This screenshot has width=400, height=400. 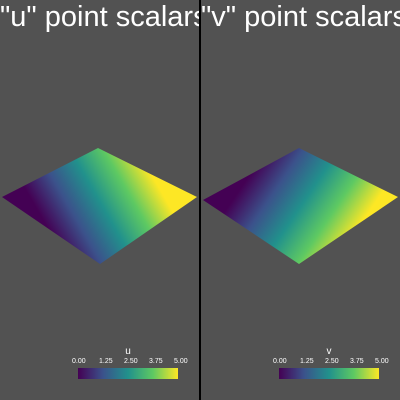 What do you see at coordinates (99, 206) in the screenshot?
I see `surface-plane-u` at bounding box center [99, 206].